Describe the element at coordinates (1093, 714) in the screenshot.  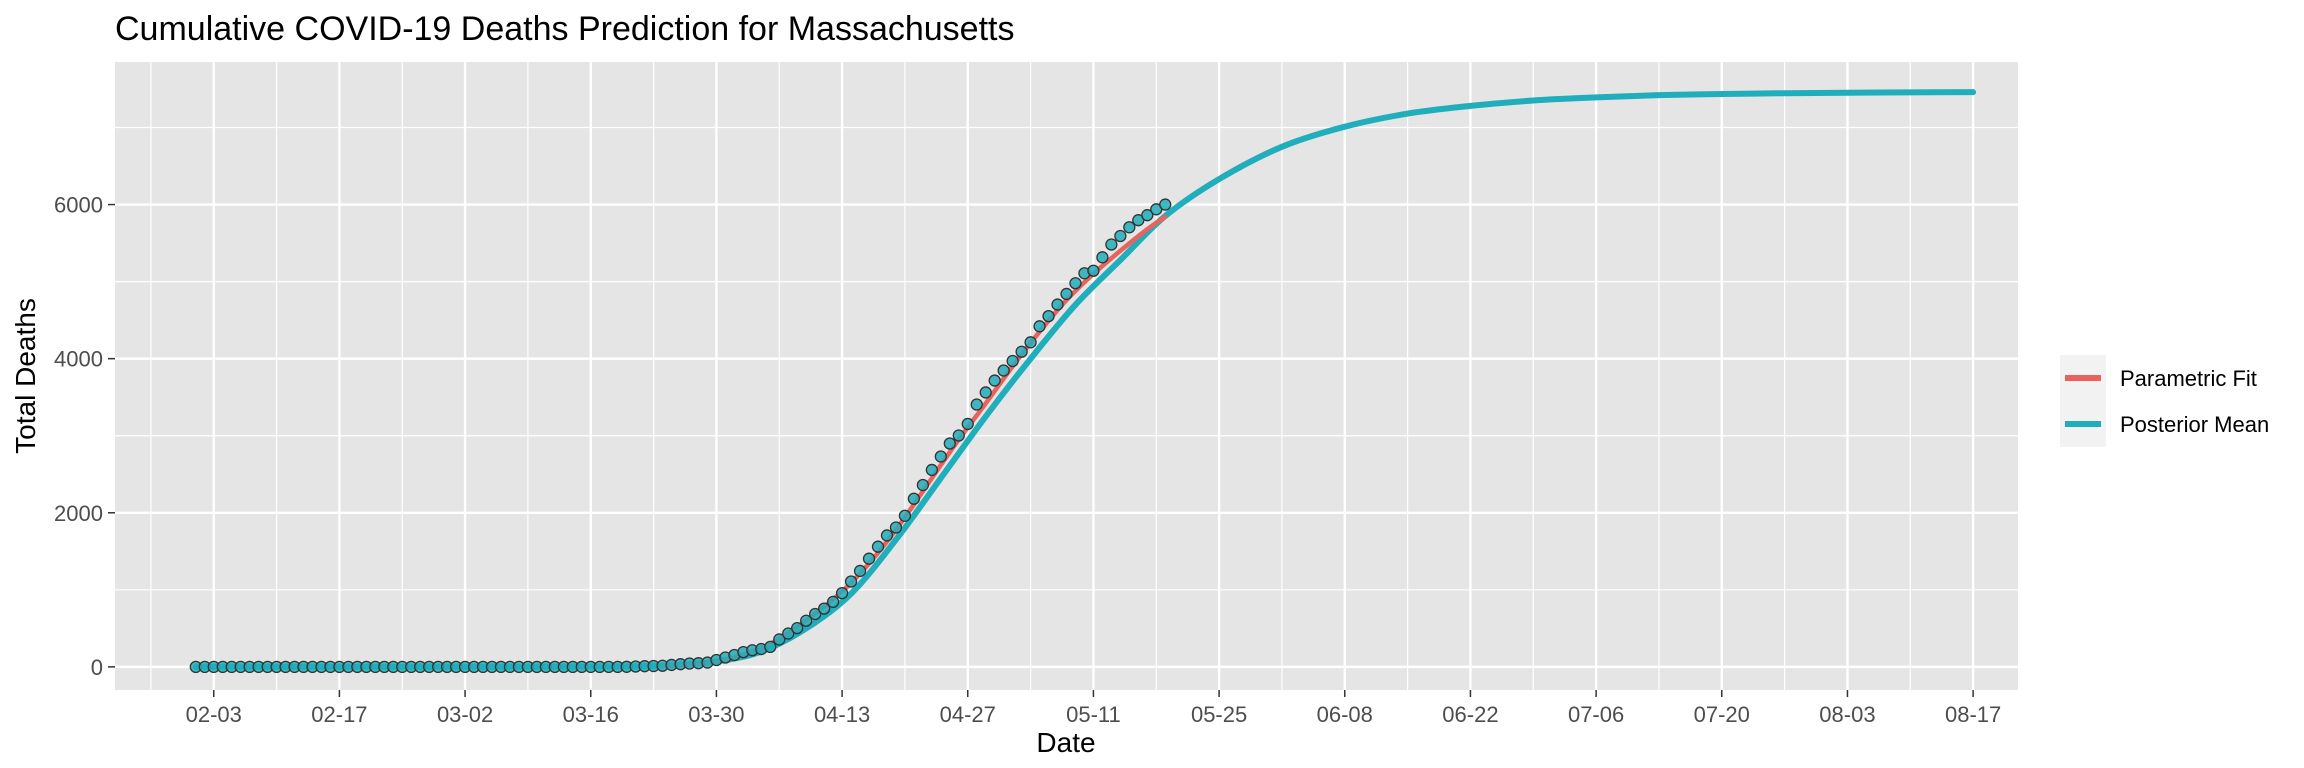
I see `x-tick-label: 05-11` at that location.